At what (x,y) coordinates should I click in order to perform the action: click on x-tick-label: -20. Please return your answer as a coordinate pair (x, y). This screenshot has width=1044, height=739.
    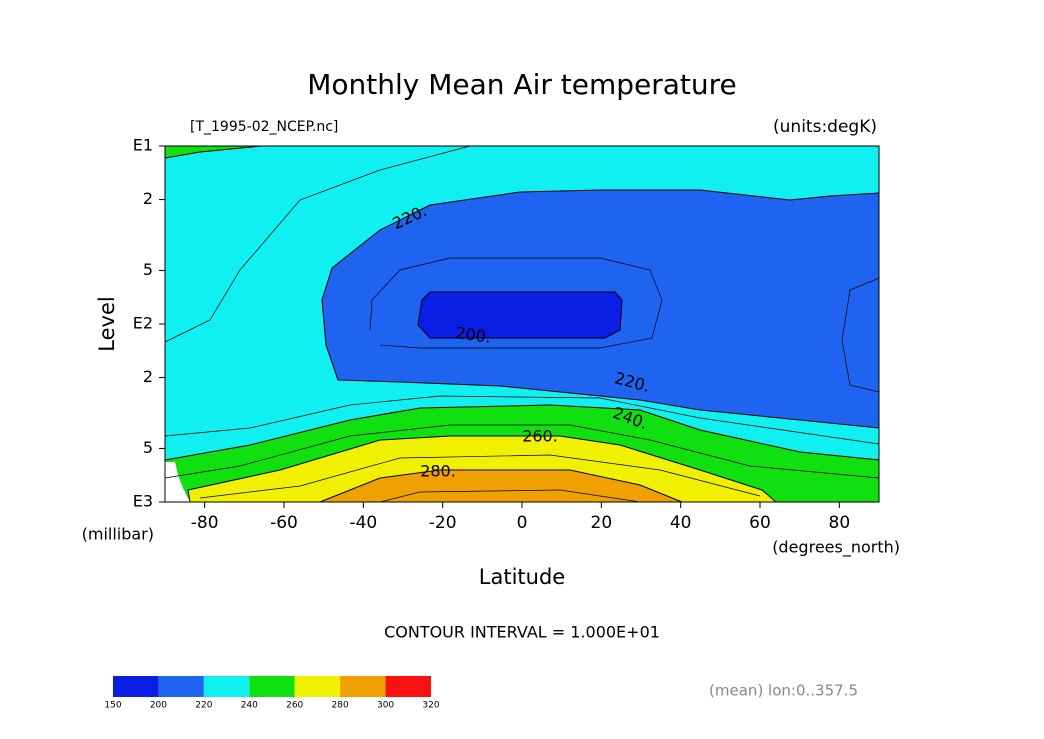
    Looking at the image, I should click on (443, 523).